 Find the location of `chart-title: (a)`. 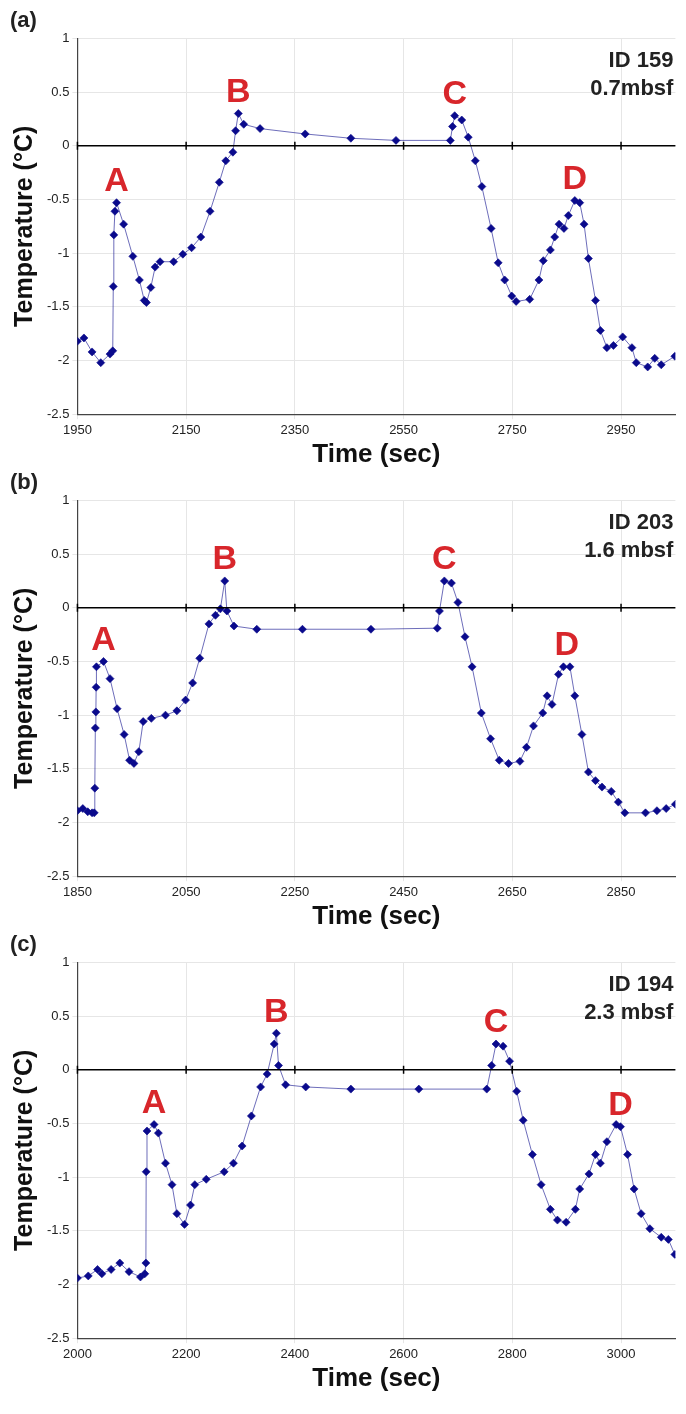

chart-title: (a) is located at coordinates (23, 20).